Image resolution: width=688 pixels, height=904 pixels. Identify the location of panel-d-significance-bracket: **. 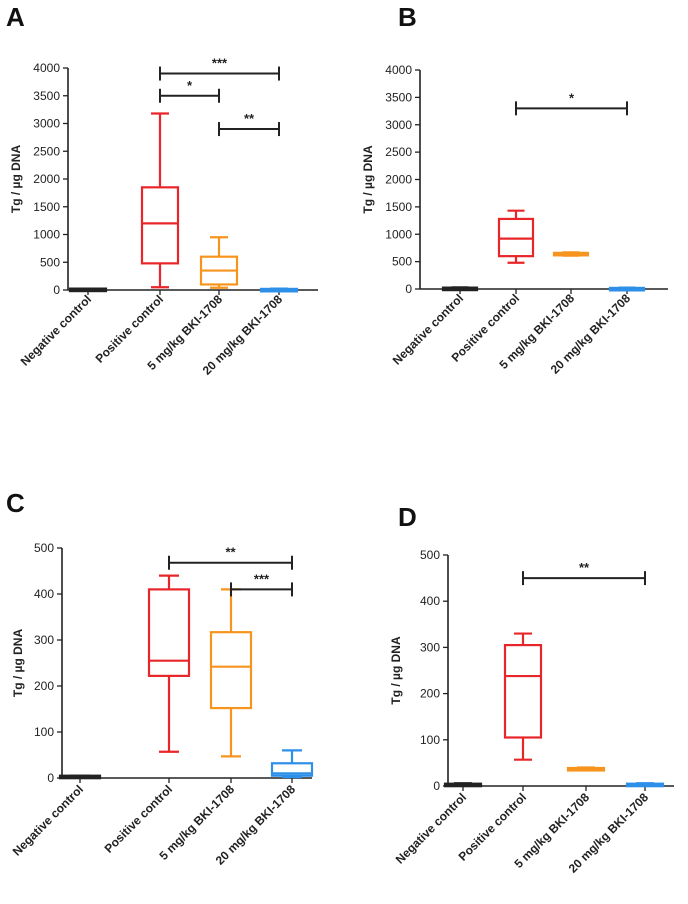
(584, 573).